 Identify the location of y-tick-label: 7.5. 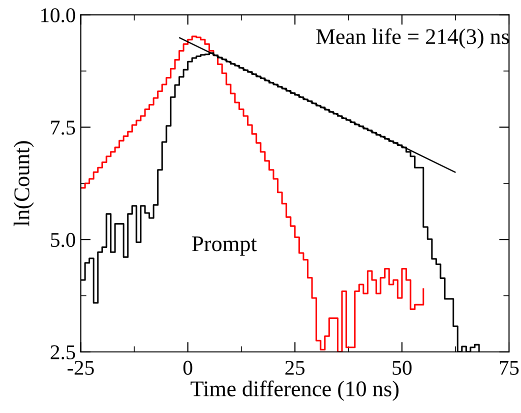
(63, 127).